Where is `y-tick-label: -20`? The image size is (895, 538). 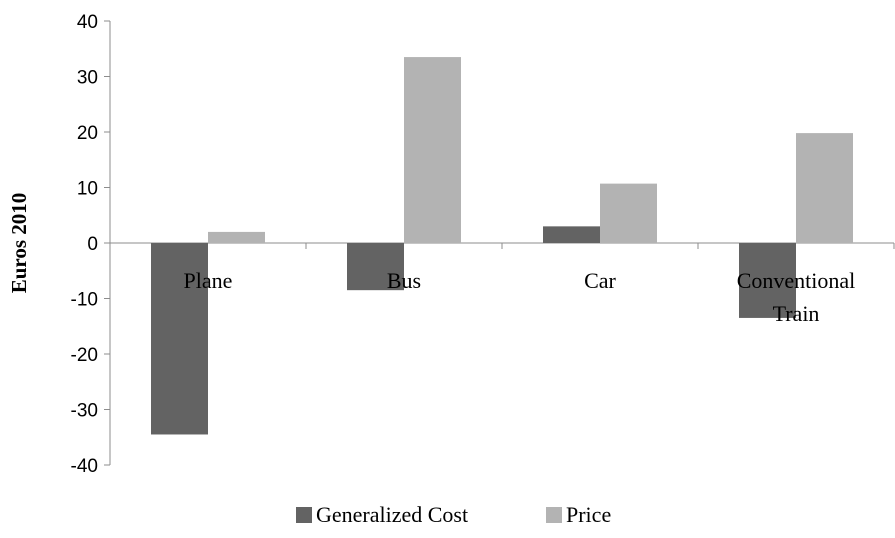 y-tick-label: -20 is located at coordinates (84, 355).